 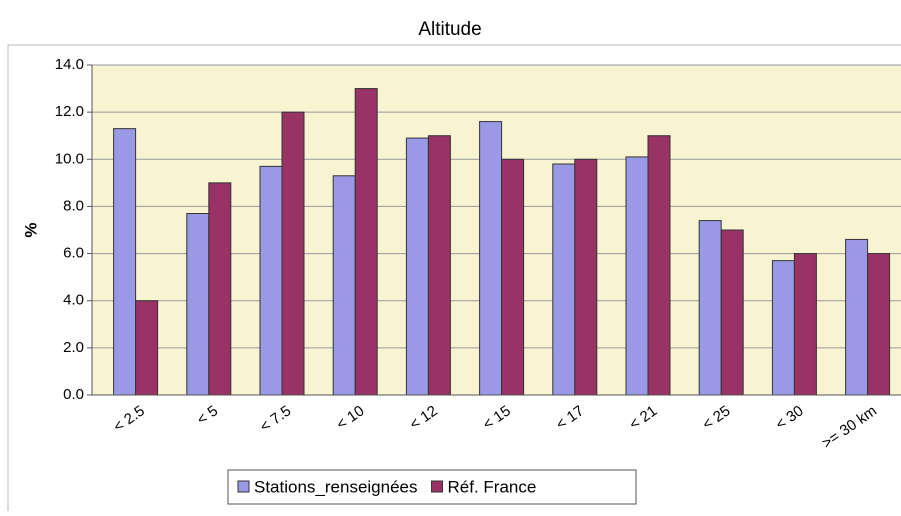 I want to click on y-tick-label: 2.0, so click(x=73, y=347).